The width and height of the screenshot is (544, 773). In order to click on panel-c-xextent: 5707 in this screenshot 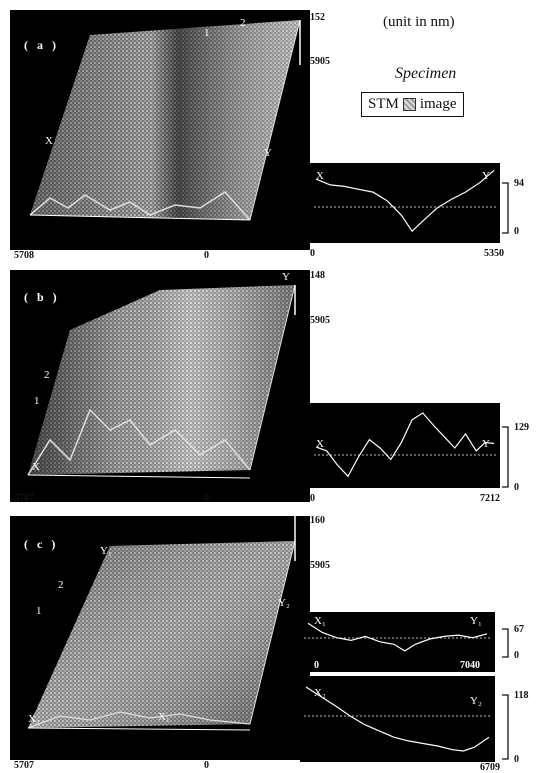, I will do `click(24, 765)`.